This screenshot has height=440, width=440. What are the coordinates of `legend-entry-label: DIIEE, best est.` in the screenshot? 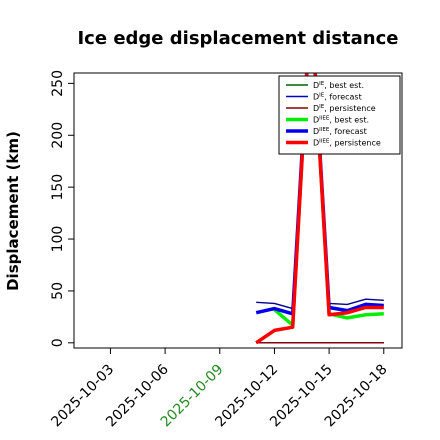 It's located at (341, 120).